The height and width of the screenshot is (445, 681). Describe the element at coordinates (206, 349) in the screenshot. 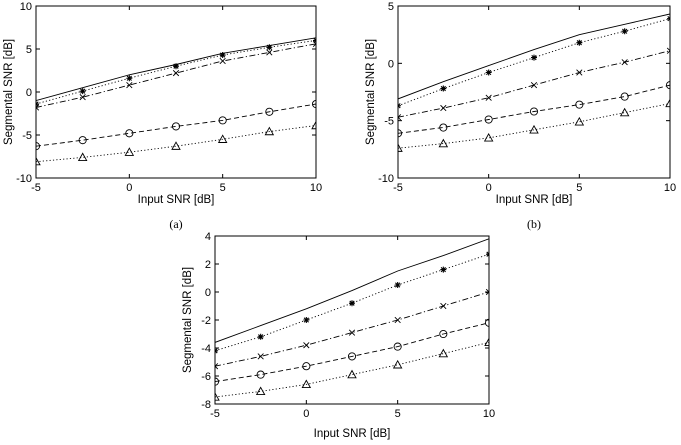

I see `y-tick-label: -4` at that location.